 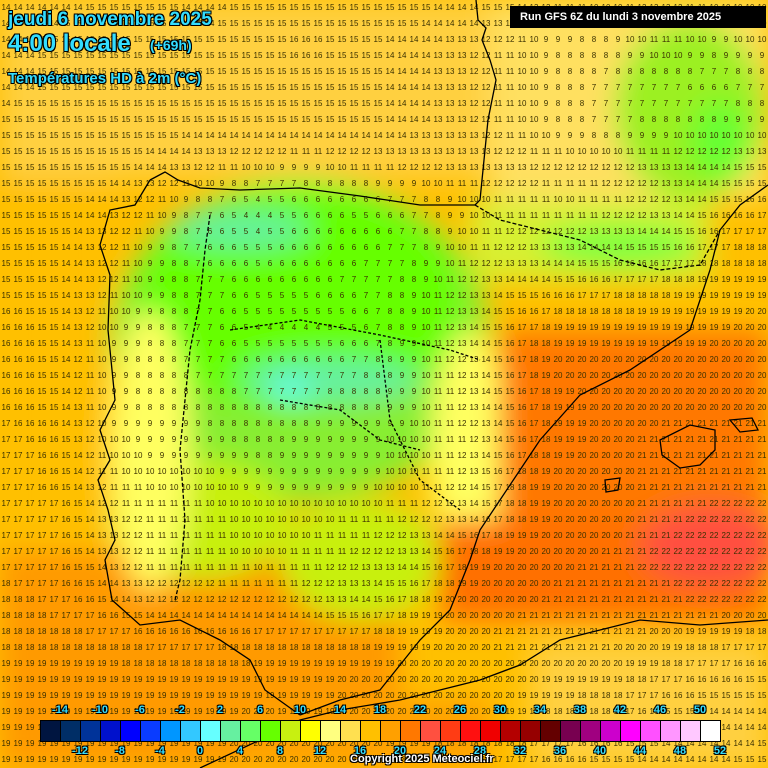 I want to click on legend-tick-label: 14, so click(x=340, y=710).